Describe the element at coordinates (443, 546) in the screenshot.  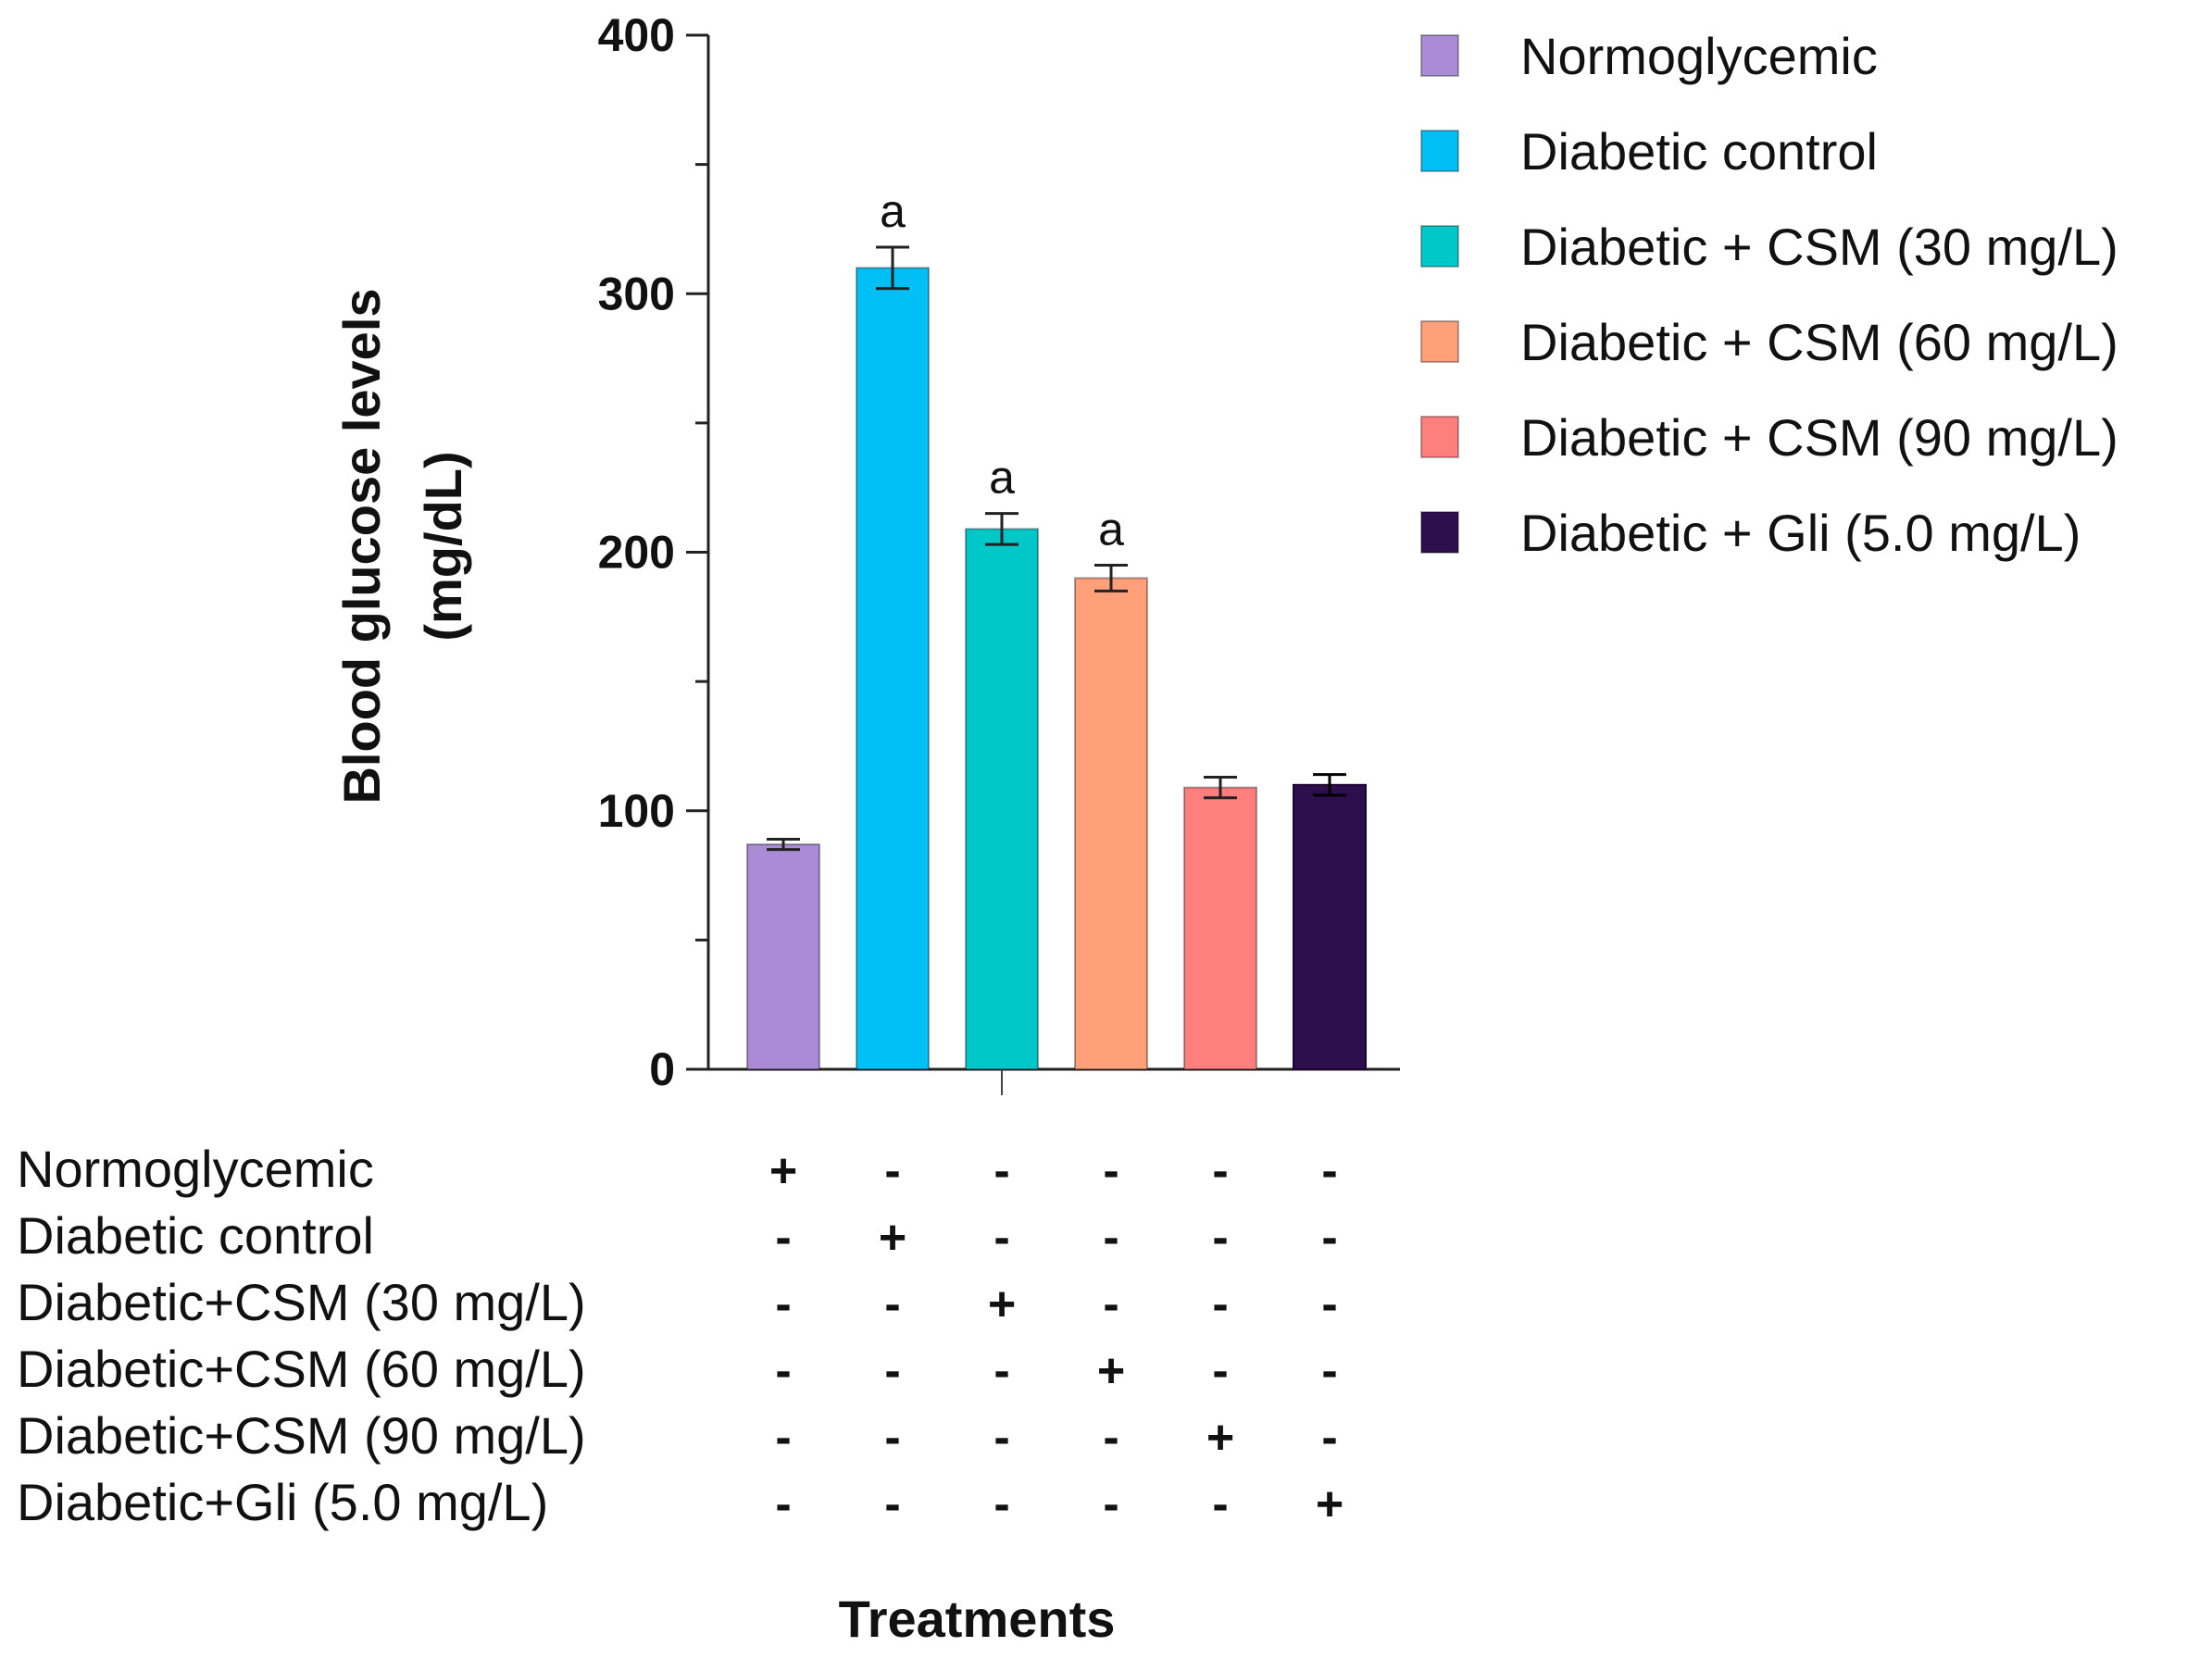
I see `y-axis-unit: (mg/dL)` at that location.